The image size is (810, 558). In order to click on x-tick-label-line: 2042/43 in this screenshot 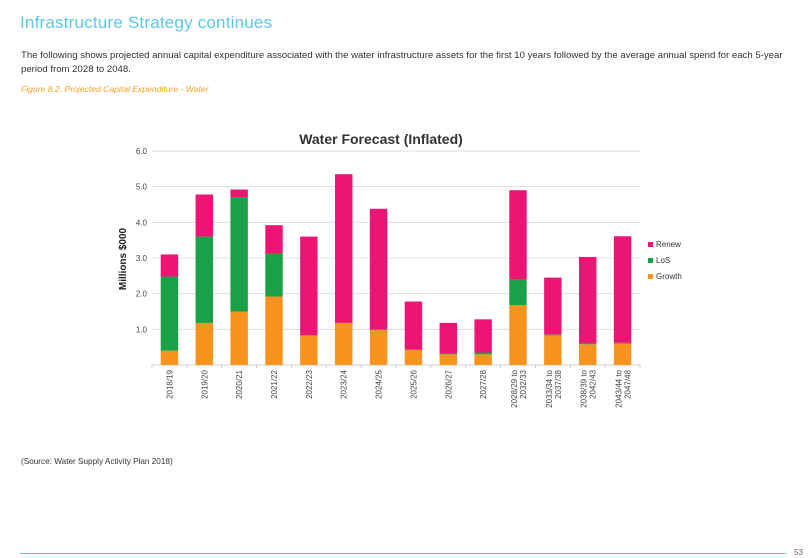, I will do `click(593, 383)`.